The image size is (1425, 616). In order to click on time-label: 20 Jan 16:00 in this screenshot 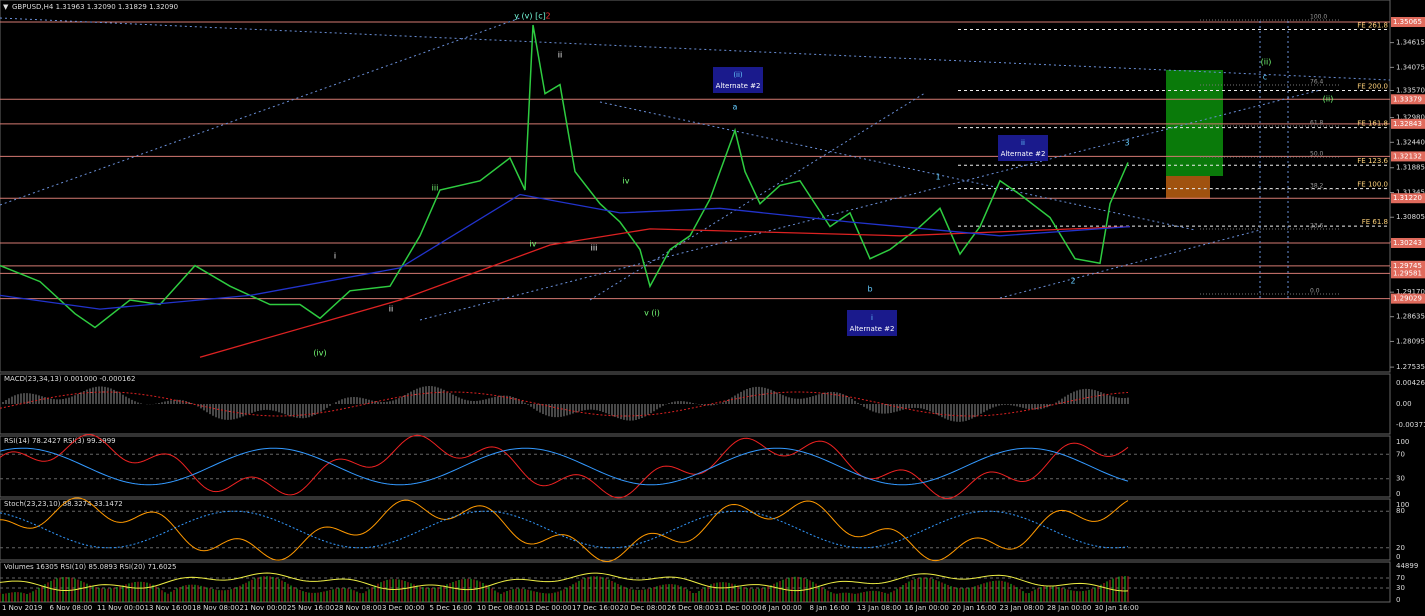, I will do `click(974, 608)`.